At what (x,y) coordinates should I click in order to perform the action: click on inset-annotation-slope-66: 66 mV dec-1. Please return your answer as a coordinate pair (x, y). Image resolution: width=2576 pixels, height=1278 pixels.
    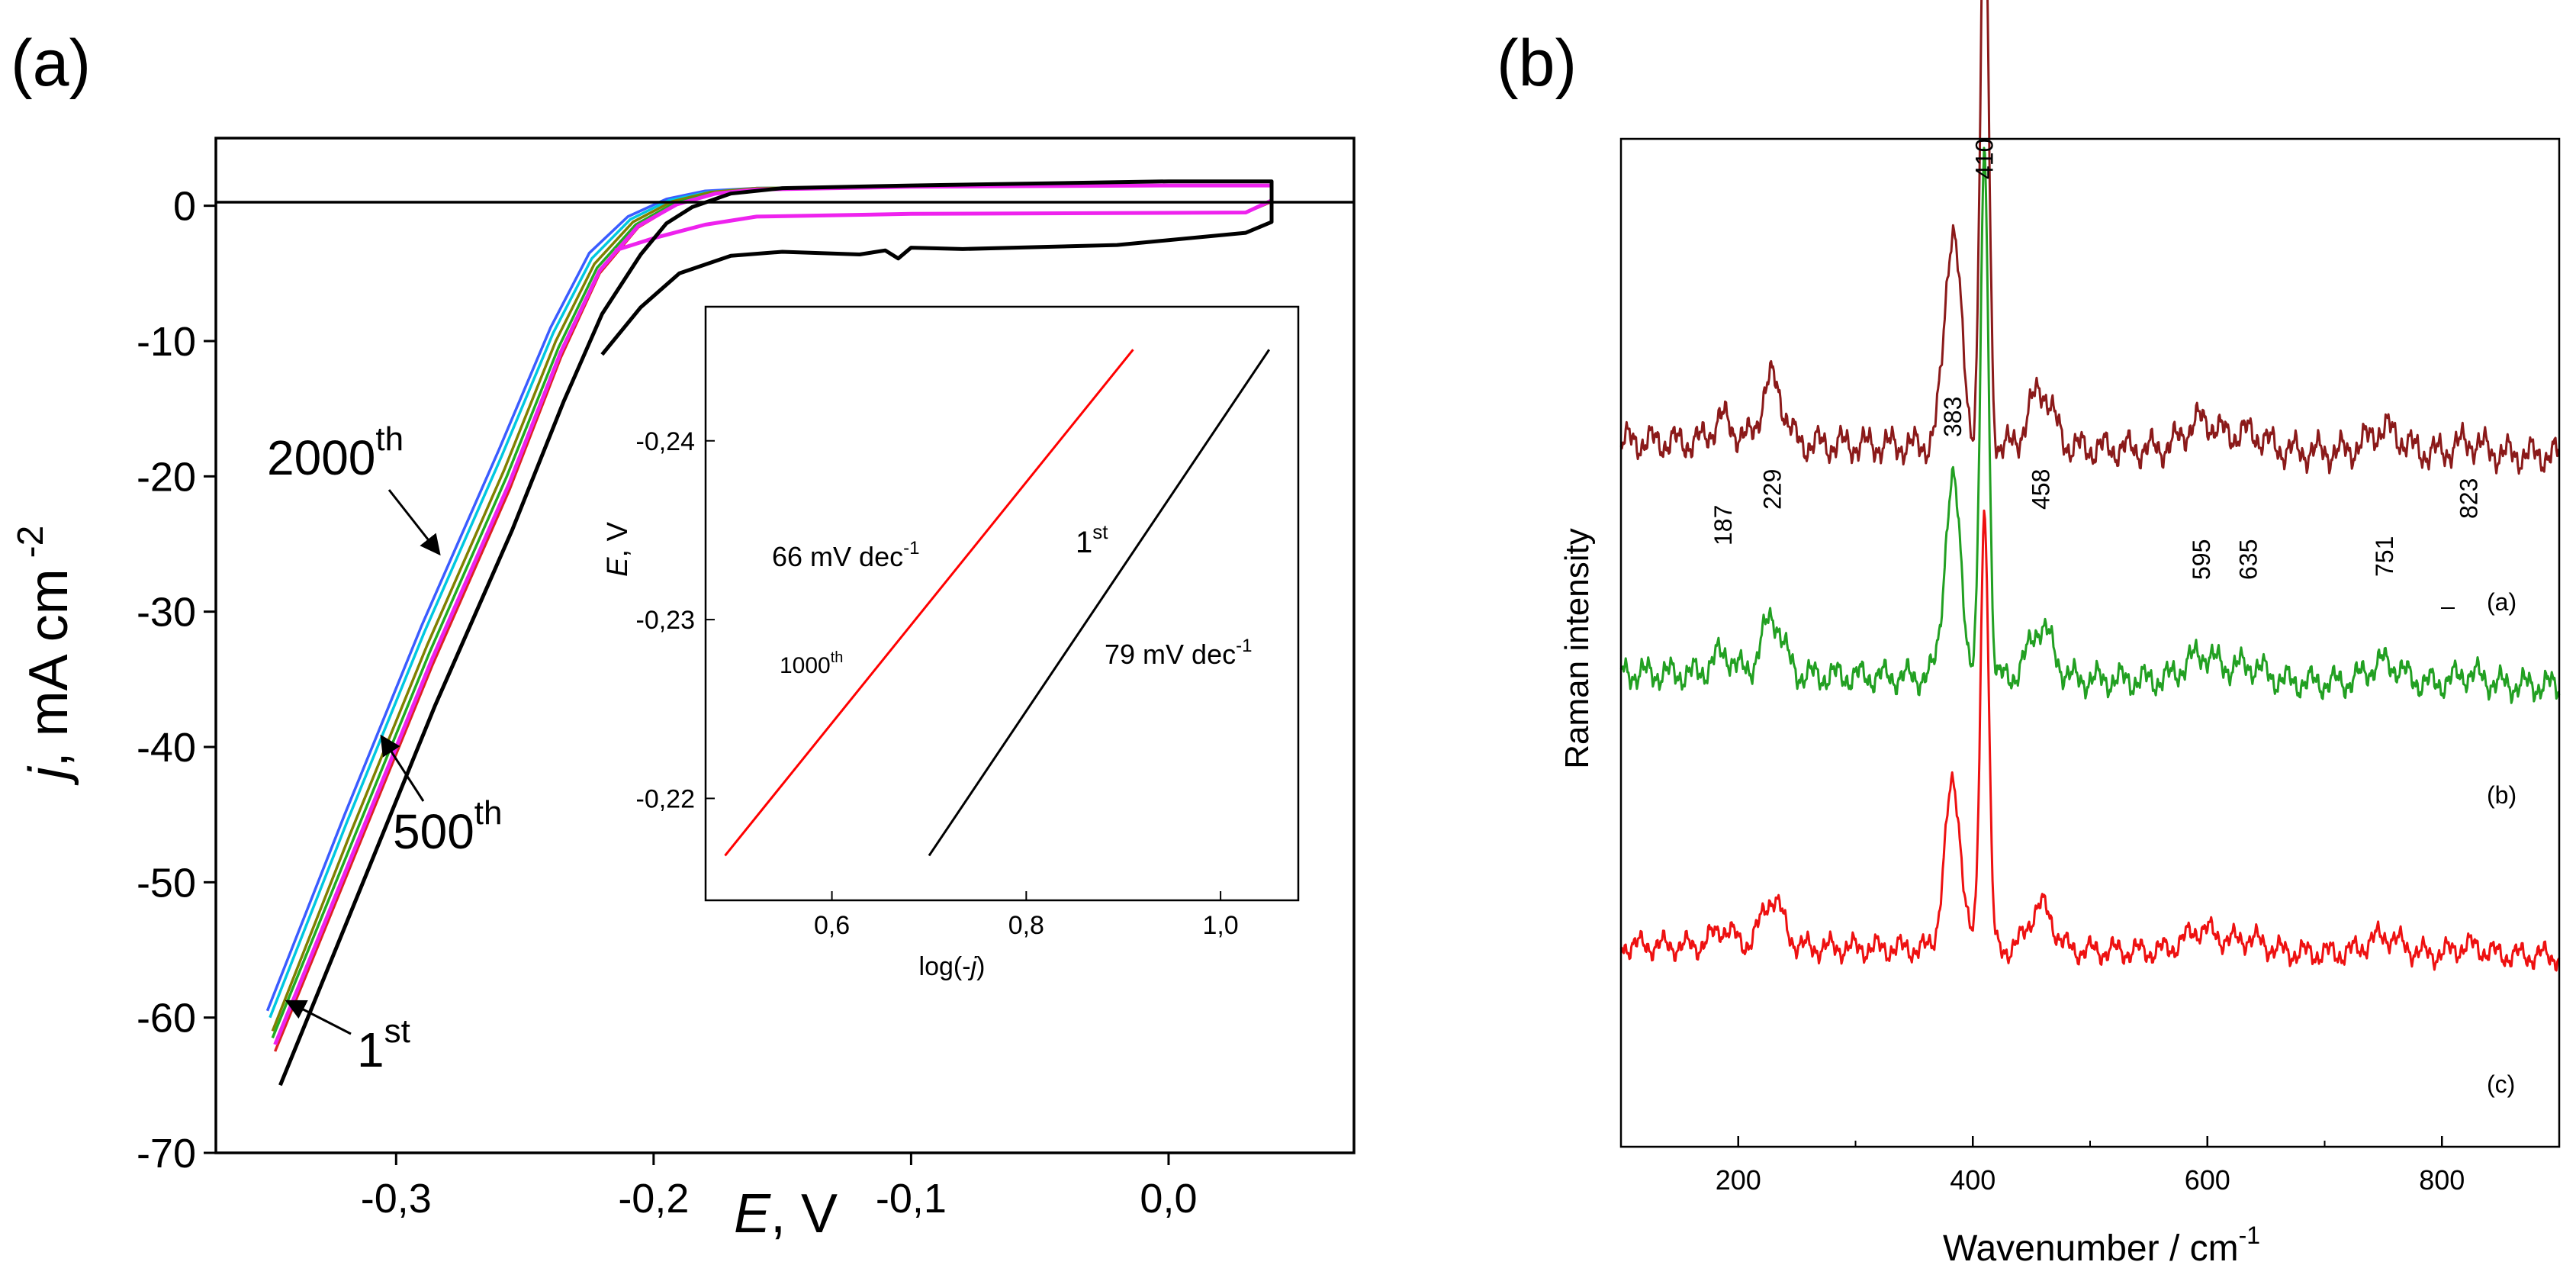
    Looking at the image, I should click on (846, 555).